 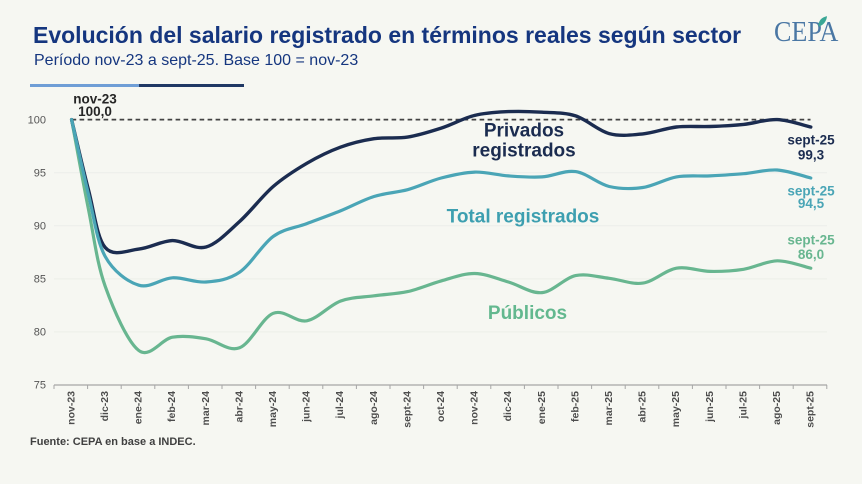 I want to click on svg-text: ago-25, so click(x=777, y=408).